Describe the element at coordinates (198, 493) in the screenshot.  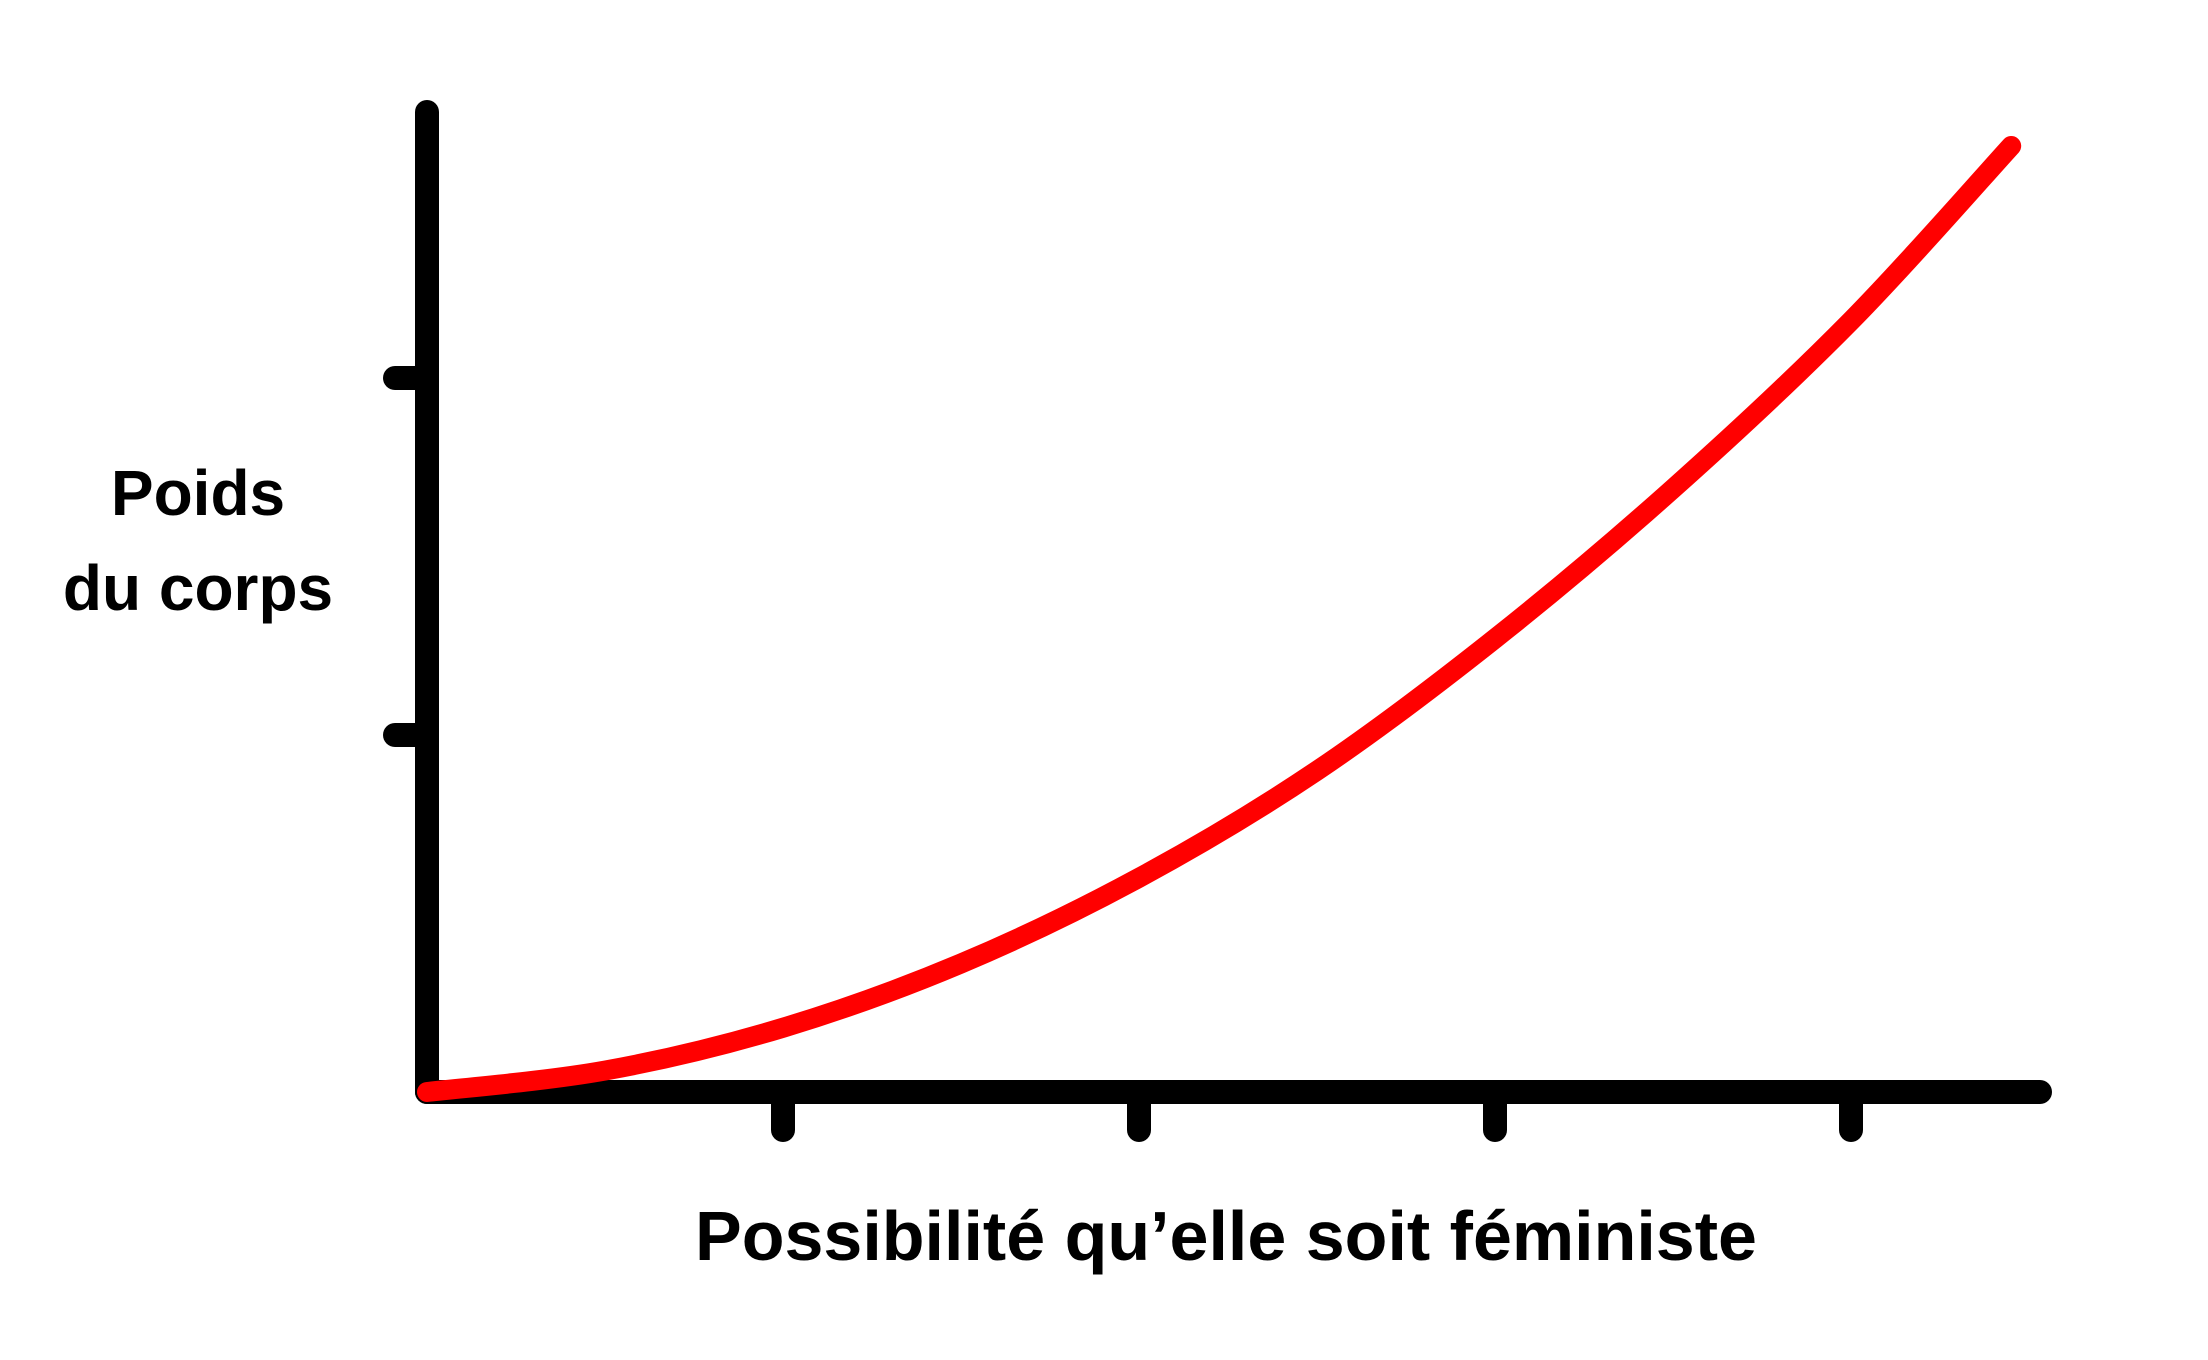
I see `y-axis-label-line-1: Poids` at that location.